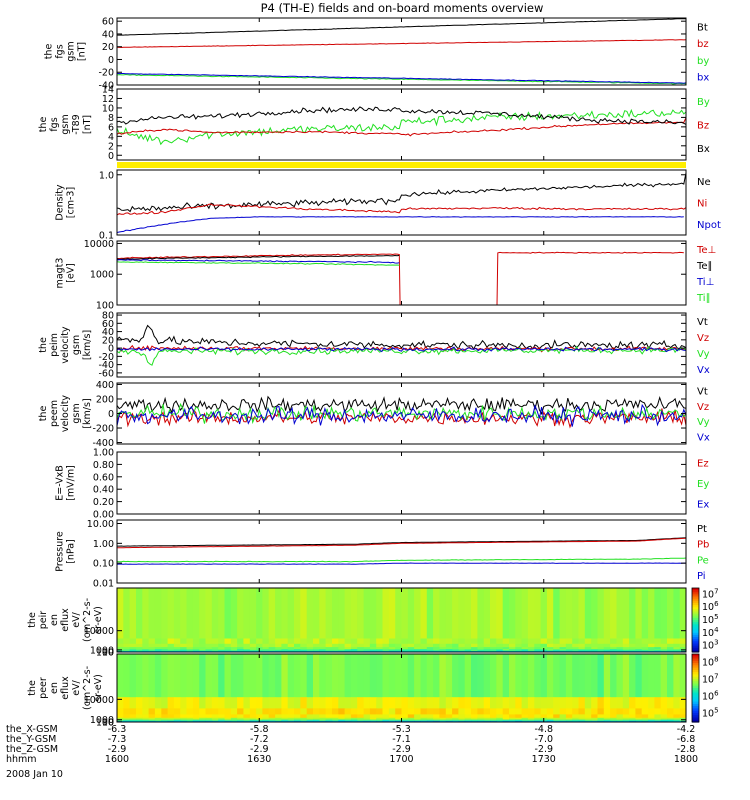 This screenshot has width=750, height=800. What do you see at coordinates (106, 357) in the screenshot?
I see `y-tick-label: -20` at bounding box center [106, 357].